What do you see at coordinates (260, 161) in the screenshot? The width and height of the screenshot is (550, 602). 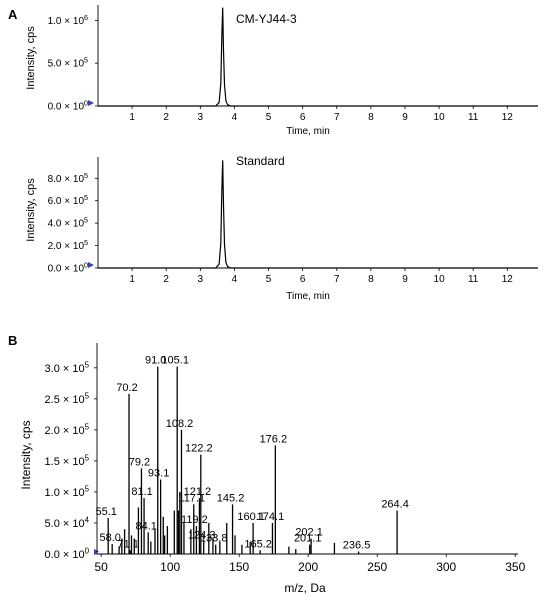 I see `chart-title-standard: Standard` at bounding box center [260, 161].